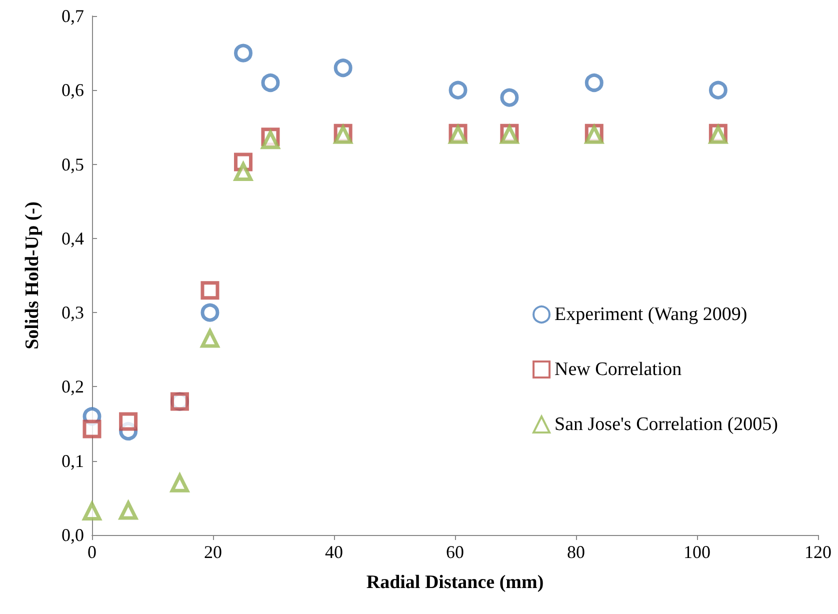  Describe the element at coordinates (576, 552) in the screenshot. I see `x-tick-label: 80` at that location.